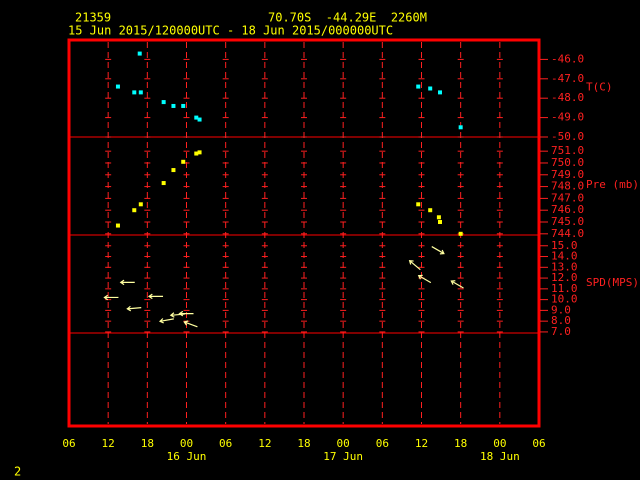  Describe the element at coordinates (564, 245) in the screenshot. I see `y-tick-label: 15.0` at that location.